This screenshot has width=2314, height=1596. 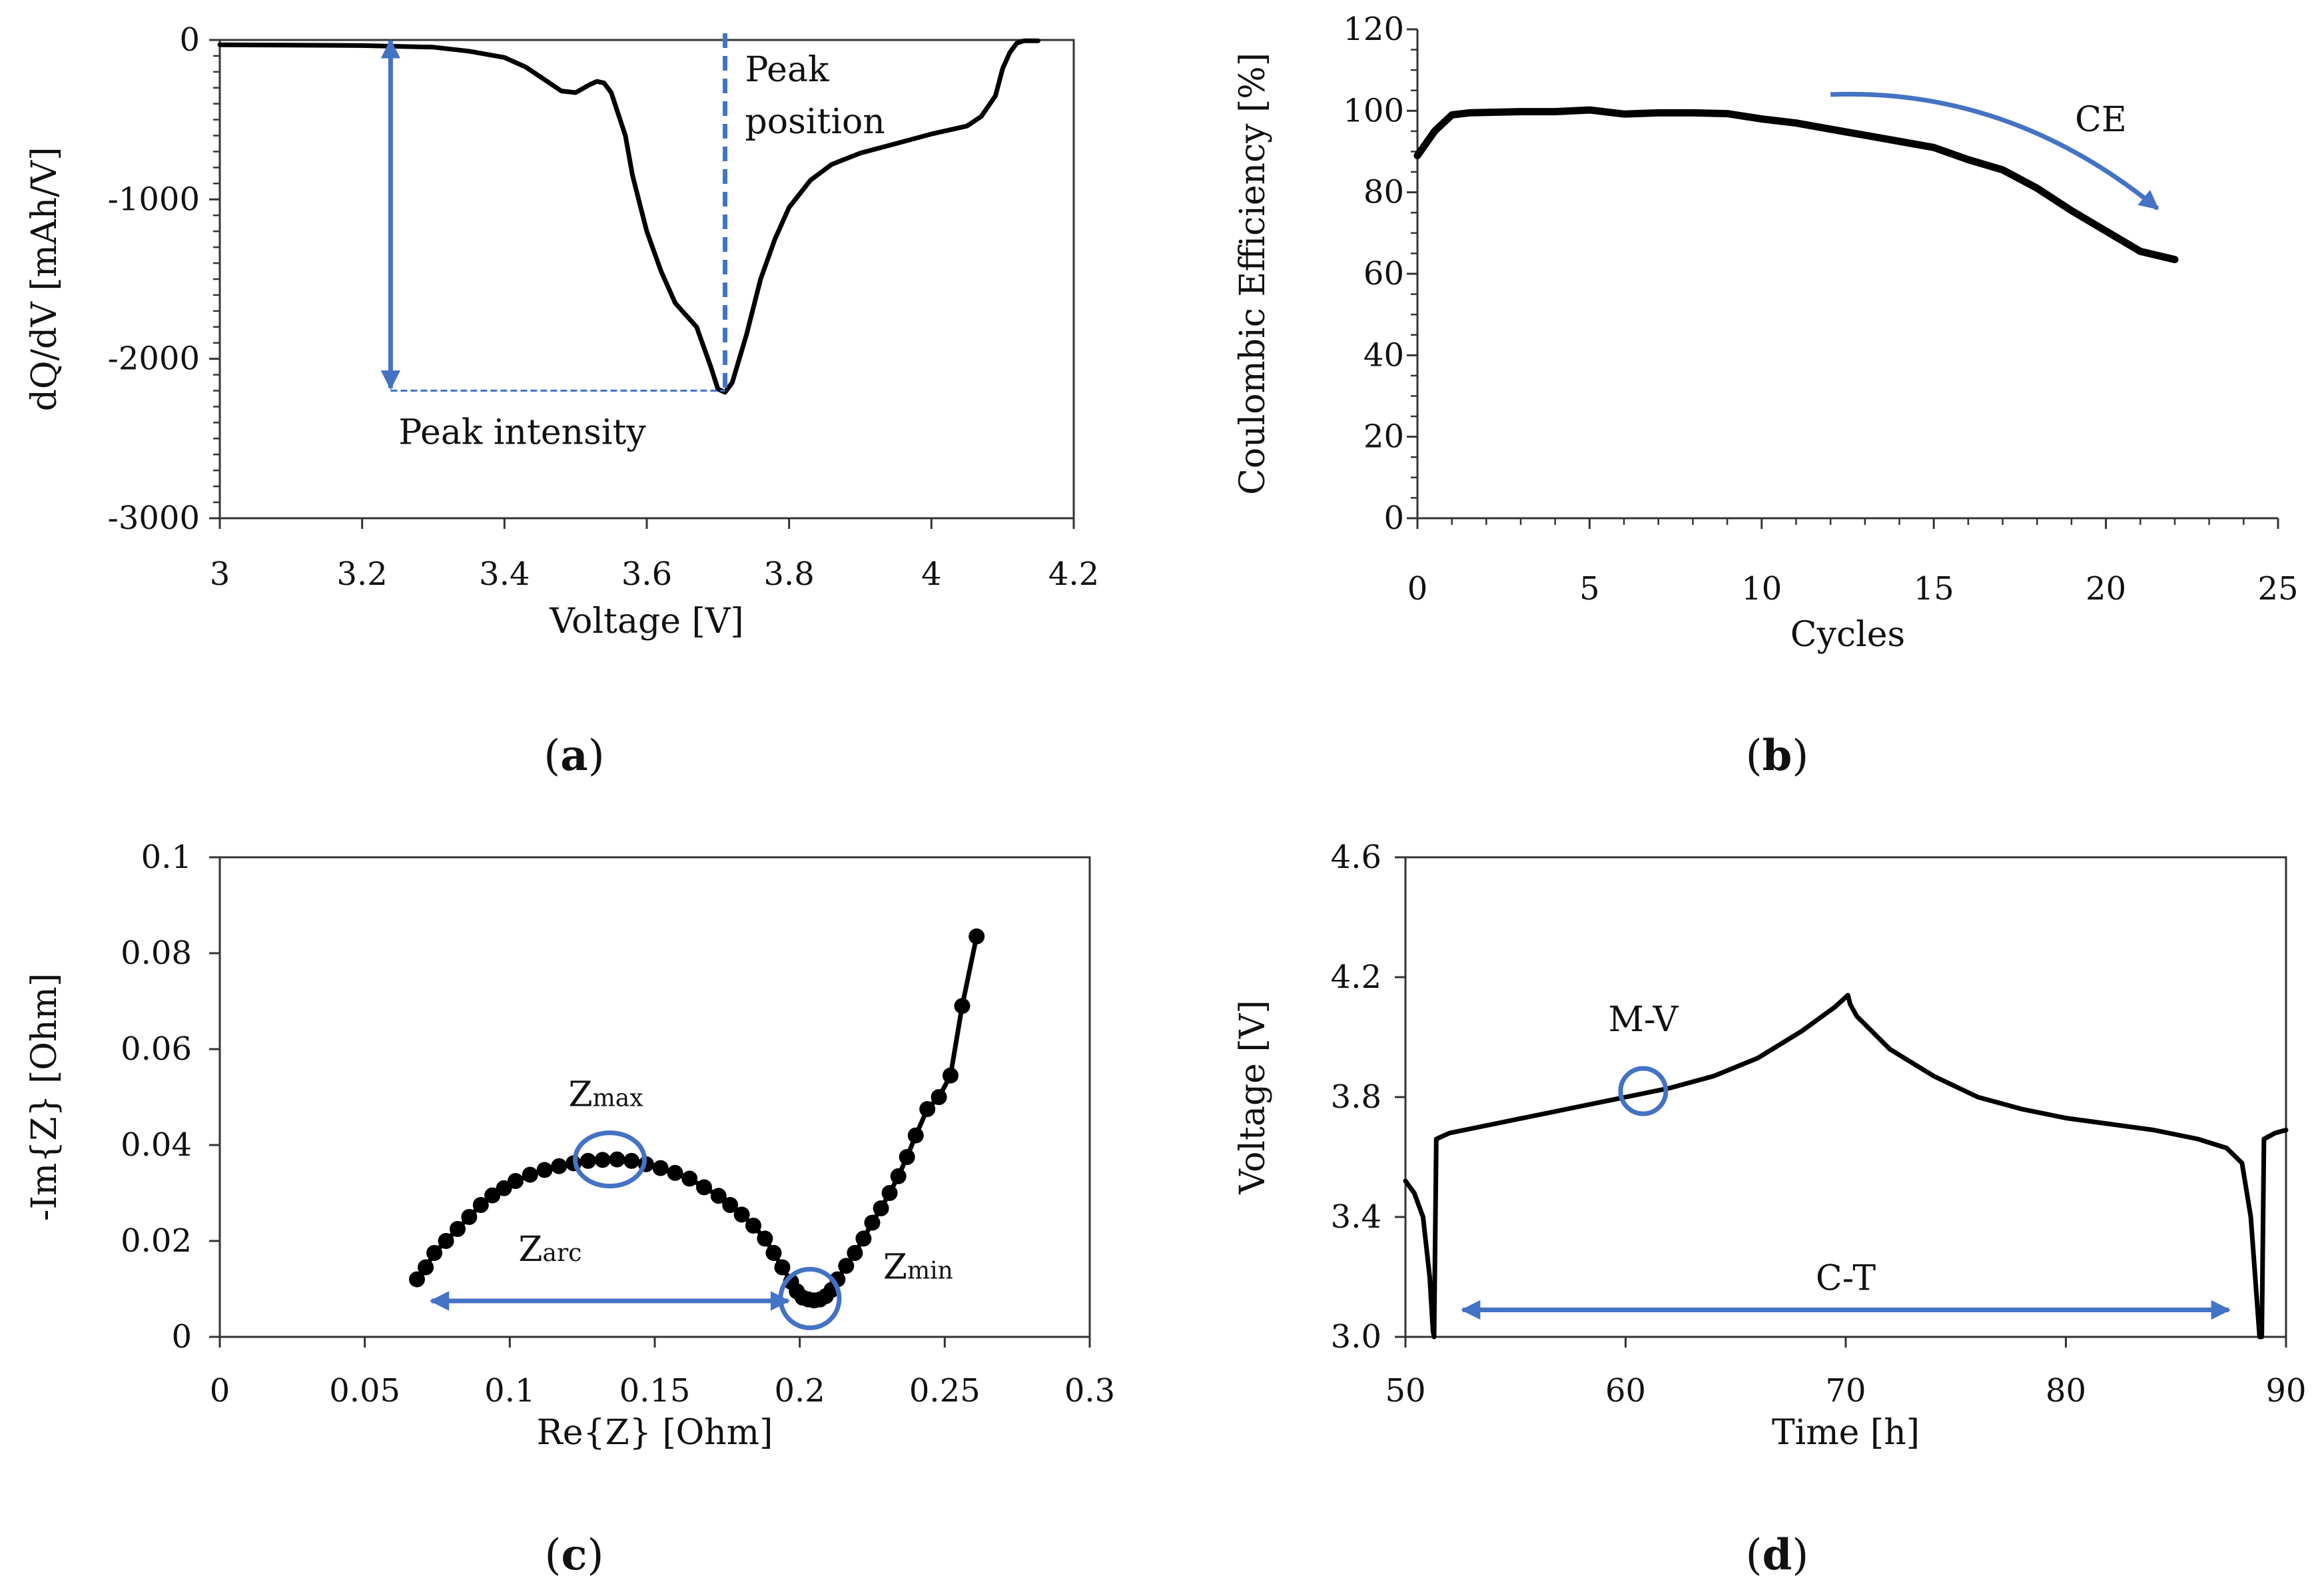 I want to click on zarc-label-subscript: arc, so click(x=562, y=1253).